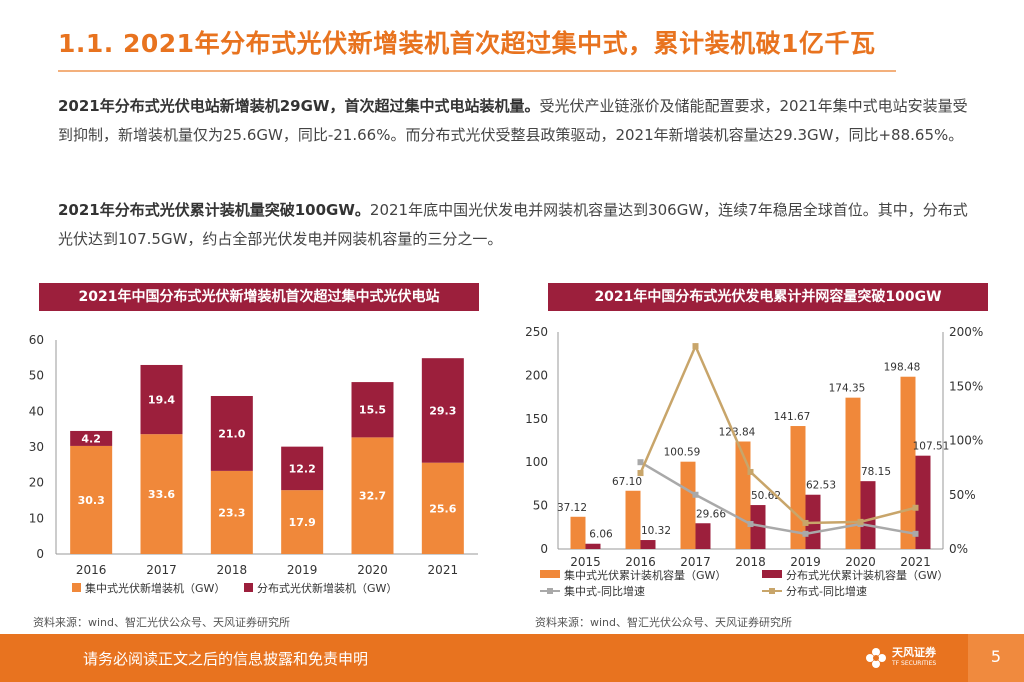  What do you see at coordinates (299, 106) in the screenshot?
I see `paragraph-1-lead: 2021年分布式光伏电站新增装机29GW，首次超过集中式电站装机量。` at bounding box center [299, 106].